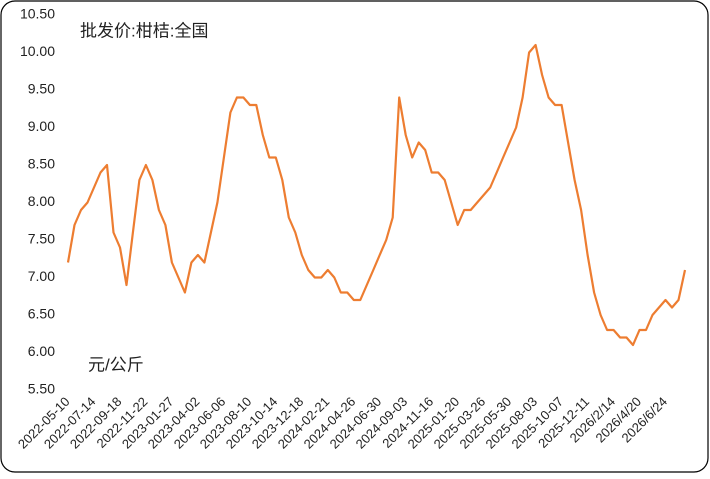 This screenshot has height=479, width=710. What do you see at coordinates (41, 314) in the screenshot?
I see `y-tick-label: 6.50` at bounding box center [41, 314].